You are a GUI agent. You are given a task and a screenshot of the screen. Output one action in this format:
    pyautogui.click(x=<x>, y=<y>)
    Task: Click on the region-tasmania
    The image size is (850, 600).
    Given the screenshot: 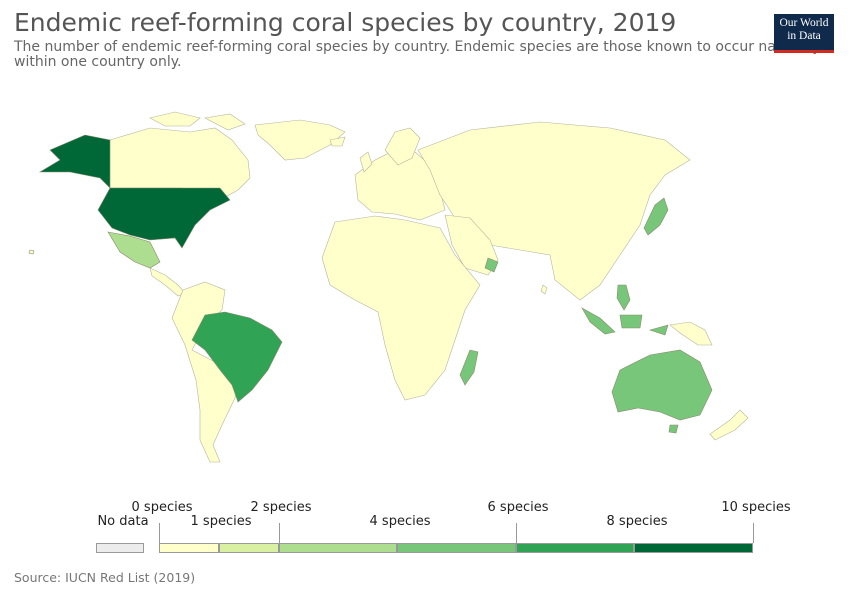 What is the action you would take?
    pyautogui.click(x=673, y=429)
    